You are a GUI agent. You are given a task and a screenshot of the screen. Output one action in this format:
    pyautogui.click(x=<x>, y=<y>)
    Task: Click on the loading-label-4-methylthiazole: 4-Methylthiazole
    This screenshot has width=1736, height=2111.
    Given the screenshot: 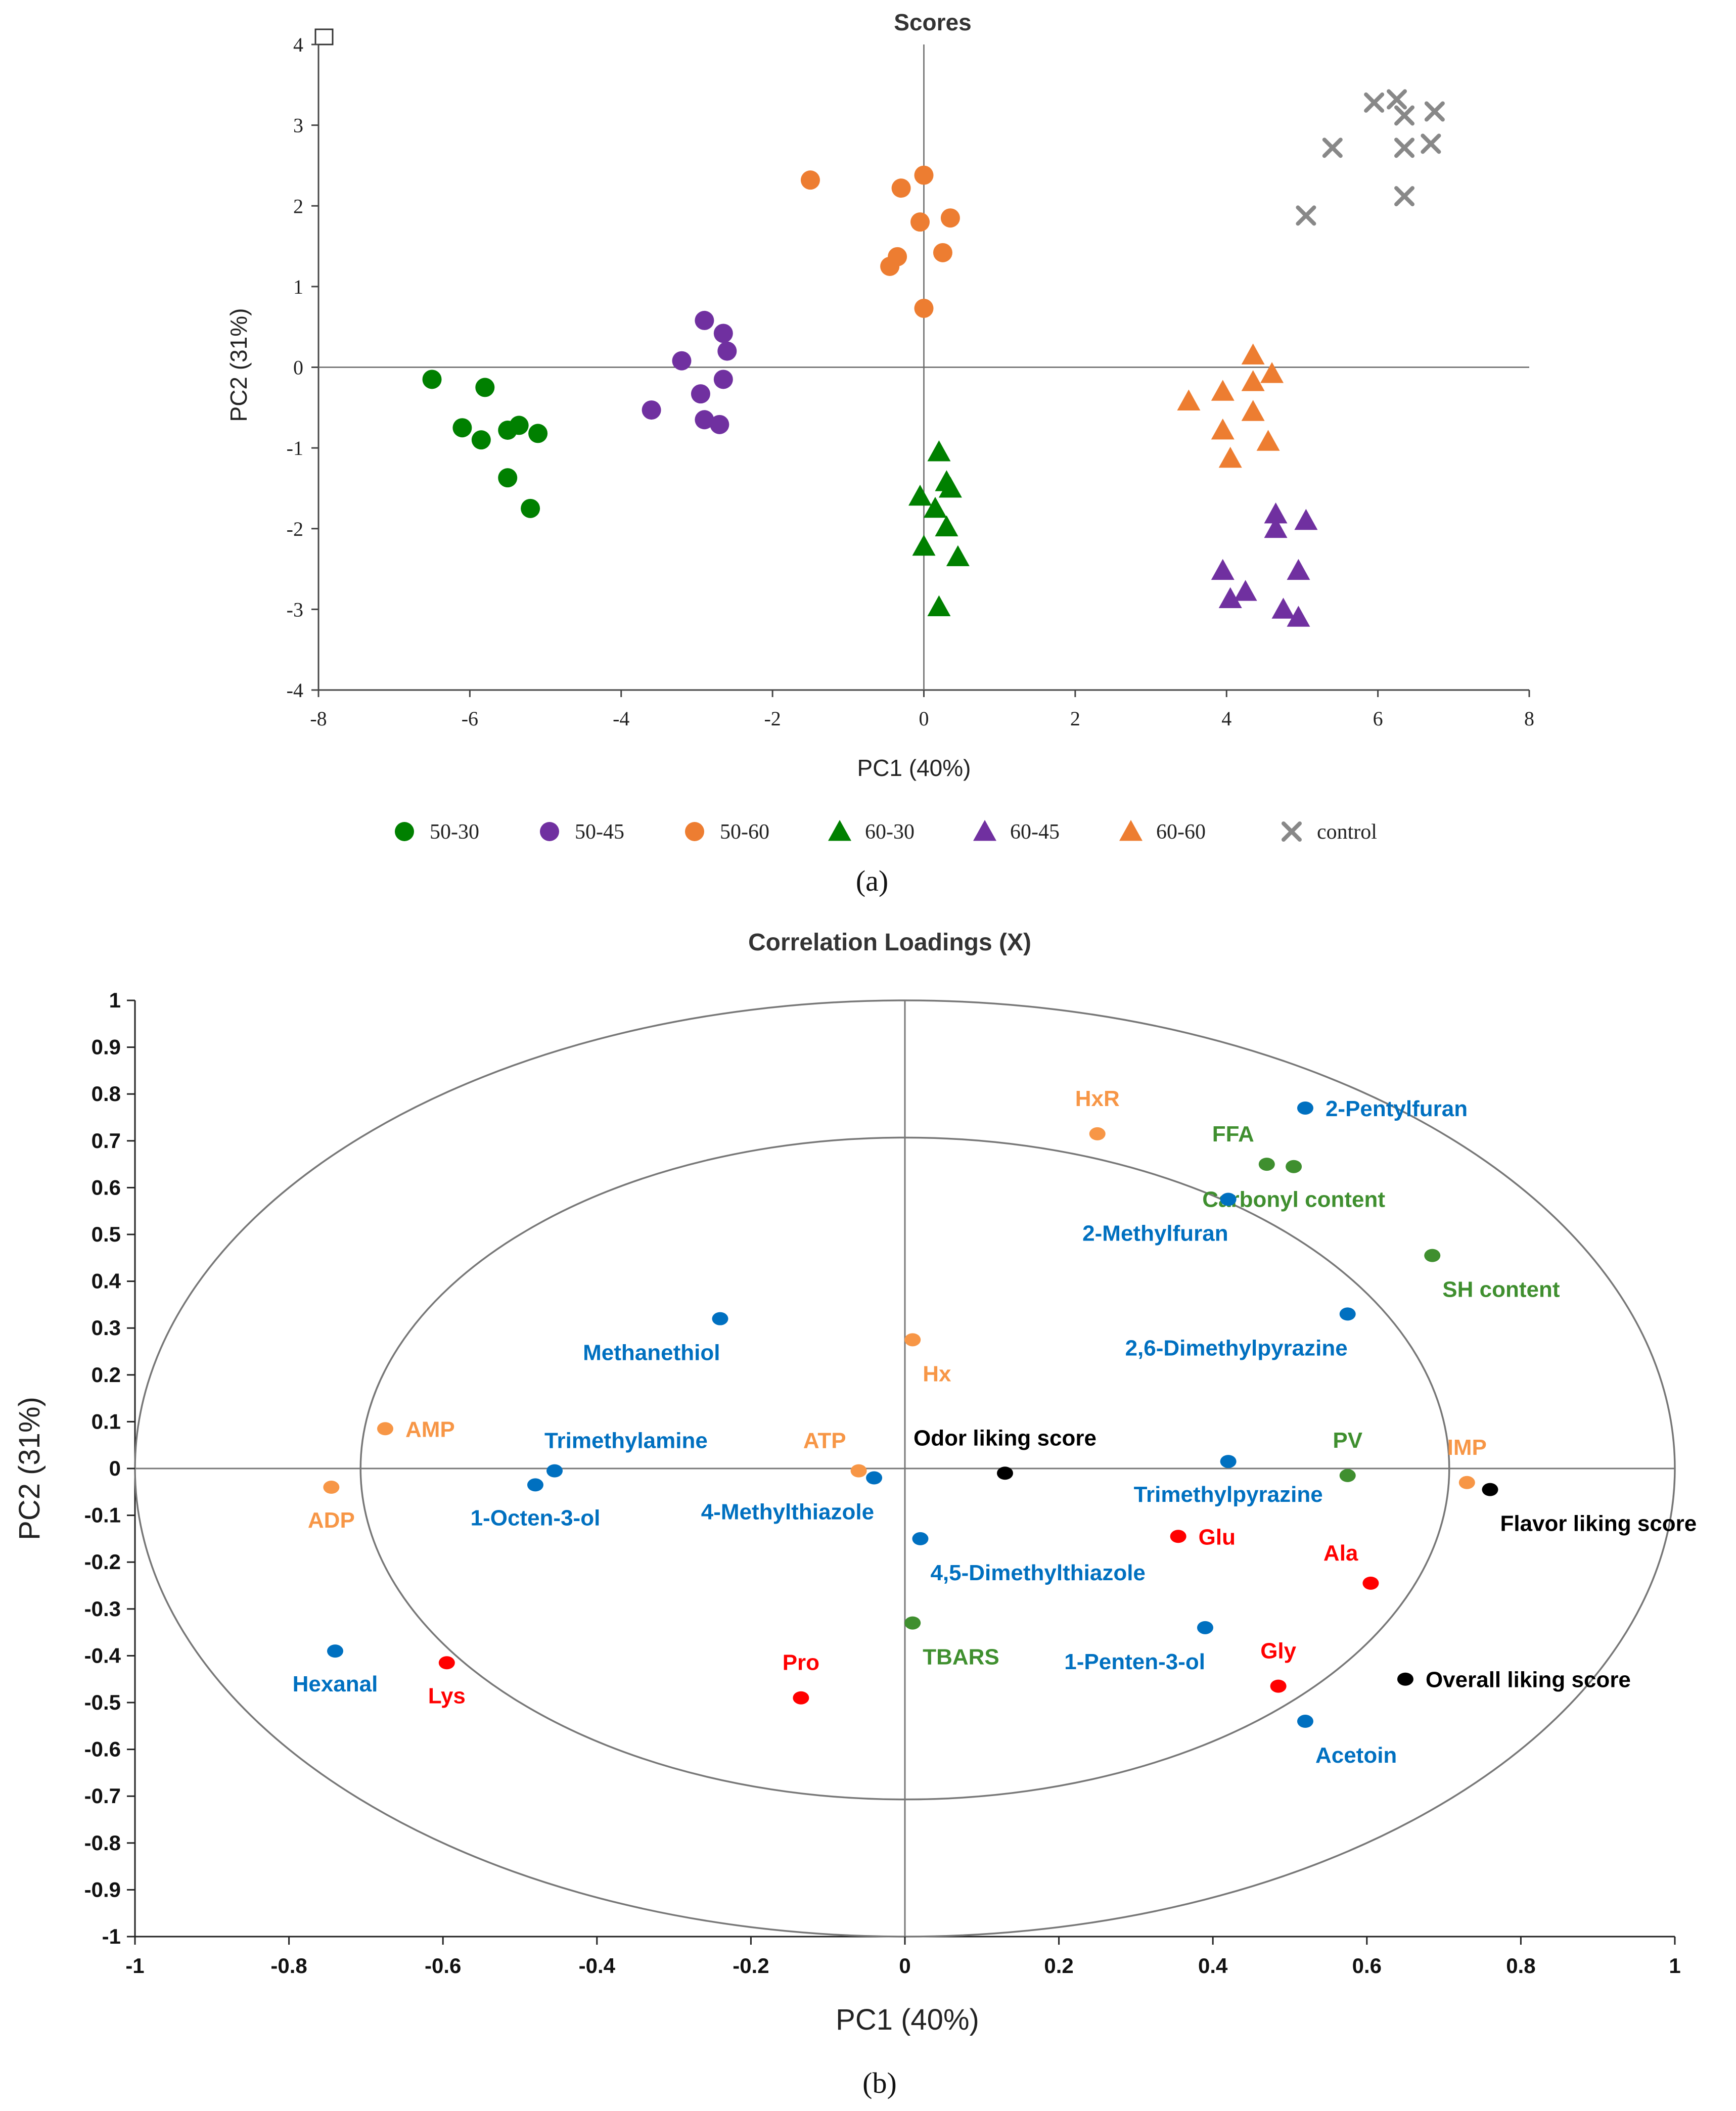 What is the action you would take?
    pyautogui.click(x=787, y=1512)
    